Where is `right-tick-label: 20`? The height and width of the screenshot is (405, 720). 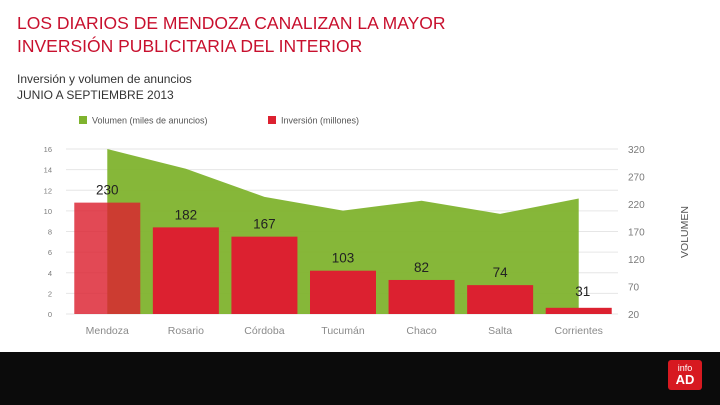
right-tick-label: 20 is located at coordinates (634, 315).